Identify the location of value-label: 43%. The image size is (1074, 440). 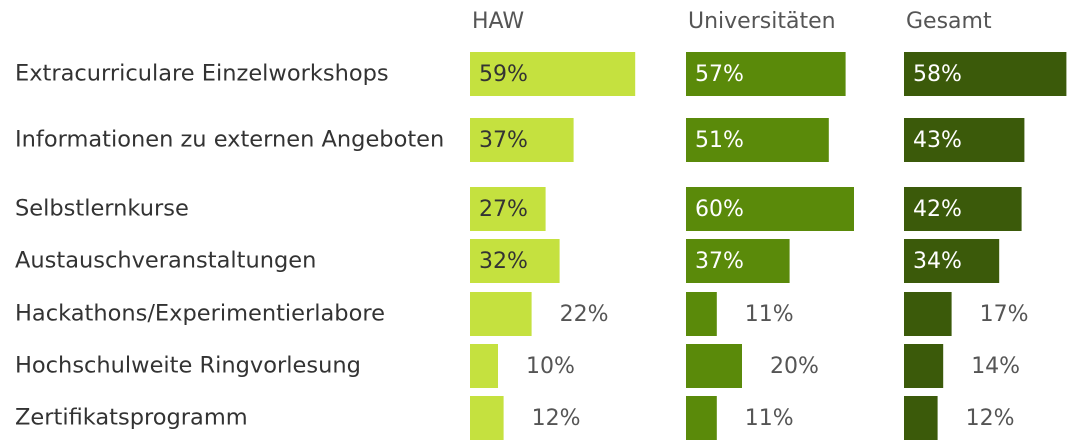
(937, 140).